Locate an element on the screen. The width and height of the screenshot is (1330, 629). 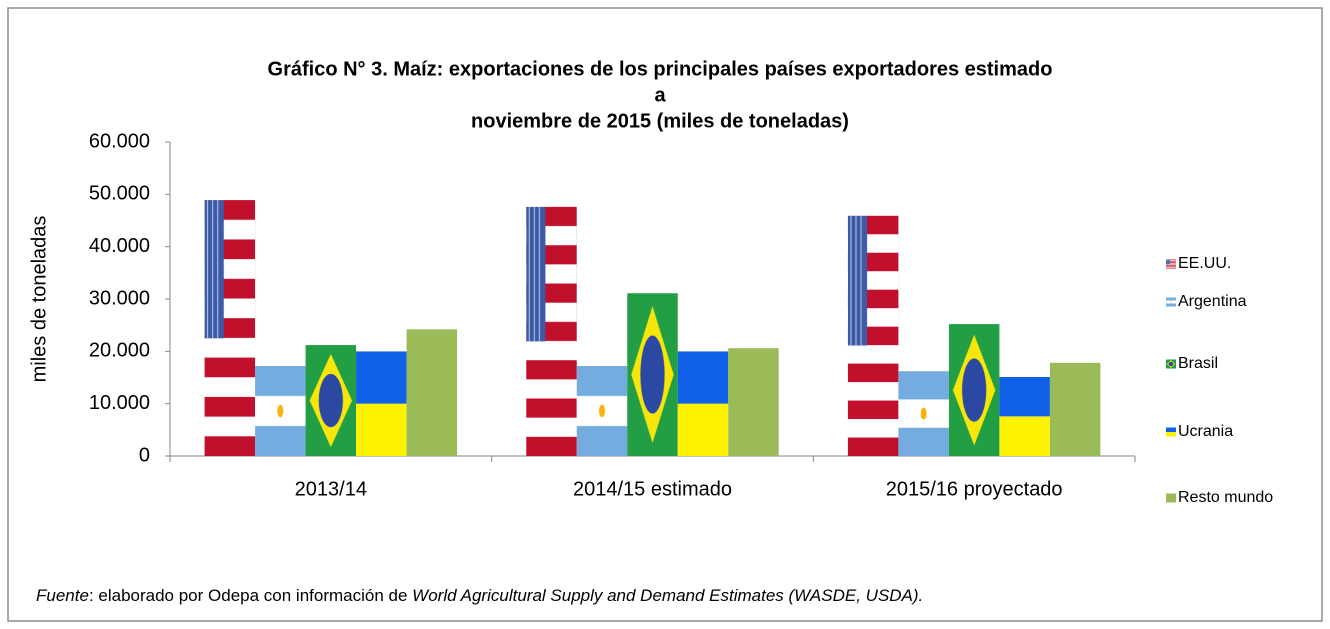
footnote-part: Fuente is located at coordinates (62, 595).